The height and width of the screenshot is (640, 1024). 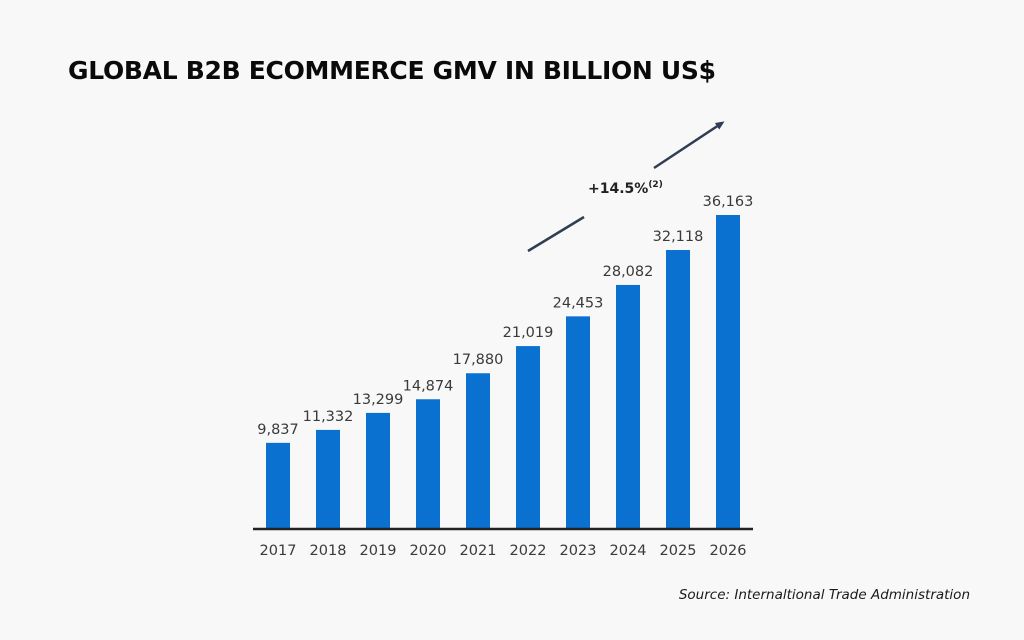 What do you see at coordinates (628, 406) in the screenshot?
I see `bar-2024` at bounding box center [628, 406].